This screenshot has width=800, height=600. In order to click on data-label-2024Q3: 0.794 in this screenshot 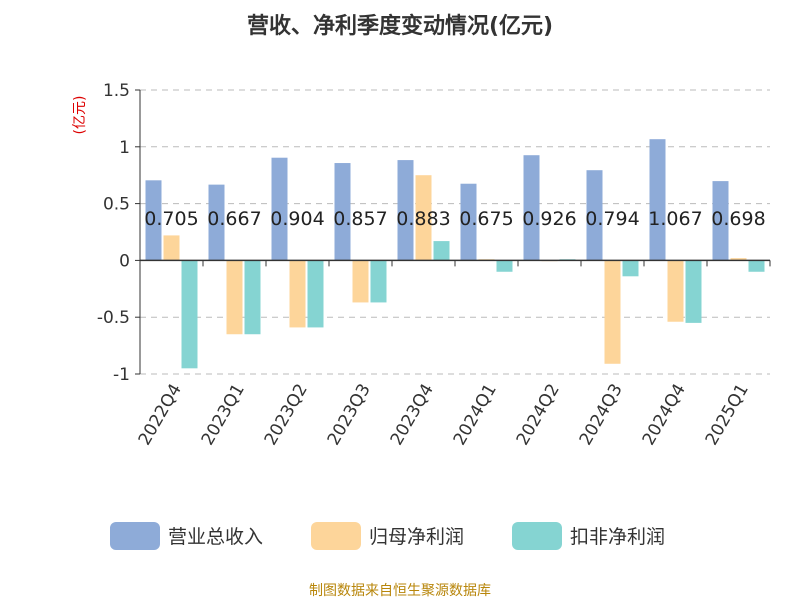, I will do `click(612, 219)`.